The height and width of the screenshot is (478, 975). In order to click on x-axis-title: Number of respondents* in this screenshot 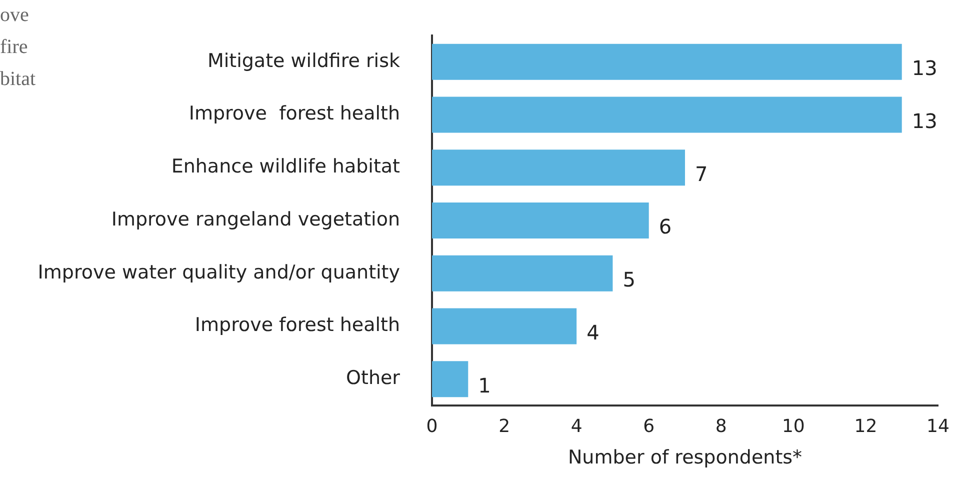, I will do `click(685, 457)`.